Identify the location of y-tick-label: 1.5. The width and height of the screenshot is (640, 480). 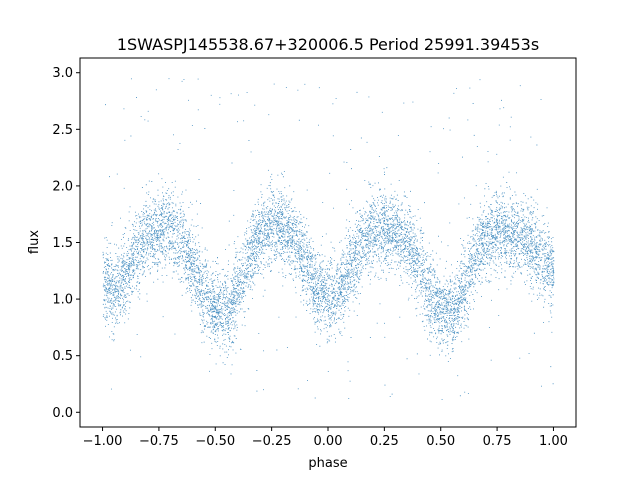
(62, 243).